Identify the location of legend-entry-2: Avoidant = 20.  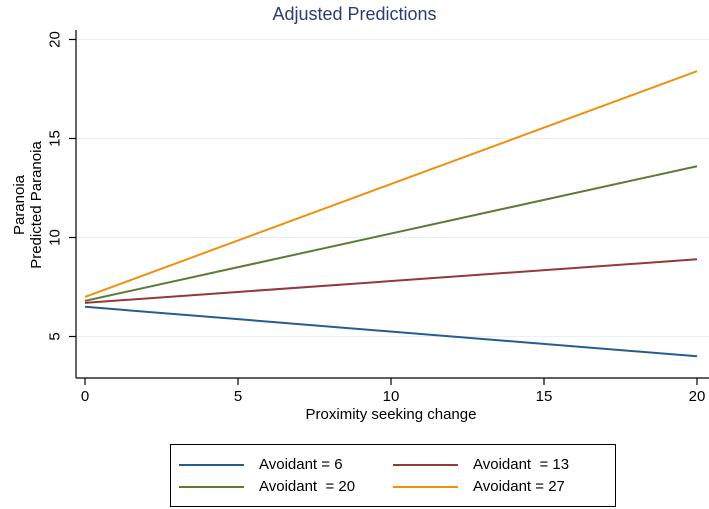
(286, 486).